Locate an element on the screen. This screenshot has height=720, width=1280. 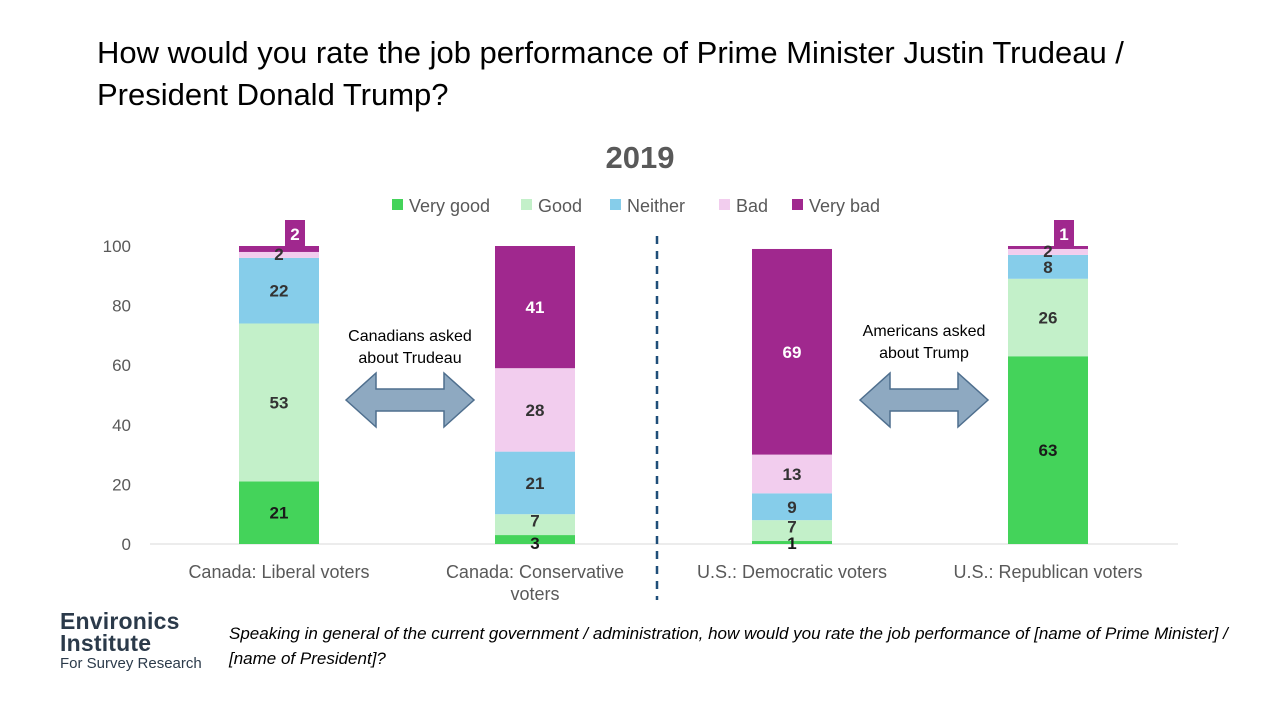
data-label-good: 53 is located at coordinates (279, 402).